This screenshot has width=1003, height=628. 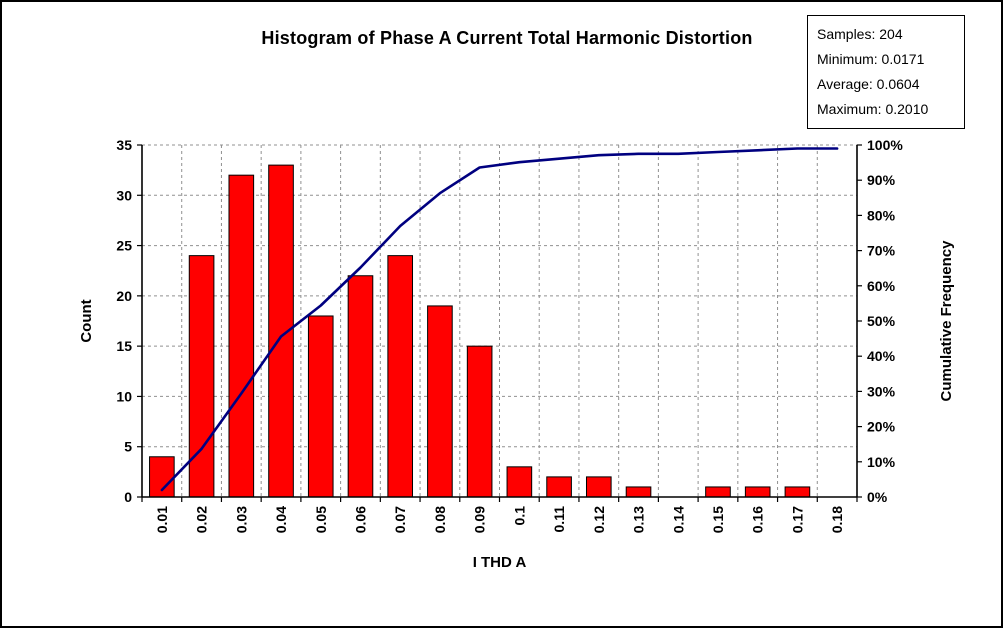 What do you see at coordinates (881, 356) in the screenshot?
I see `right-axis-tick-label: 40%` at bounding box center [881, 356].